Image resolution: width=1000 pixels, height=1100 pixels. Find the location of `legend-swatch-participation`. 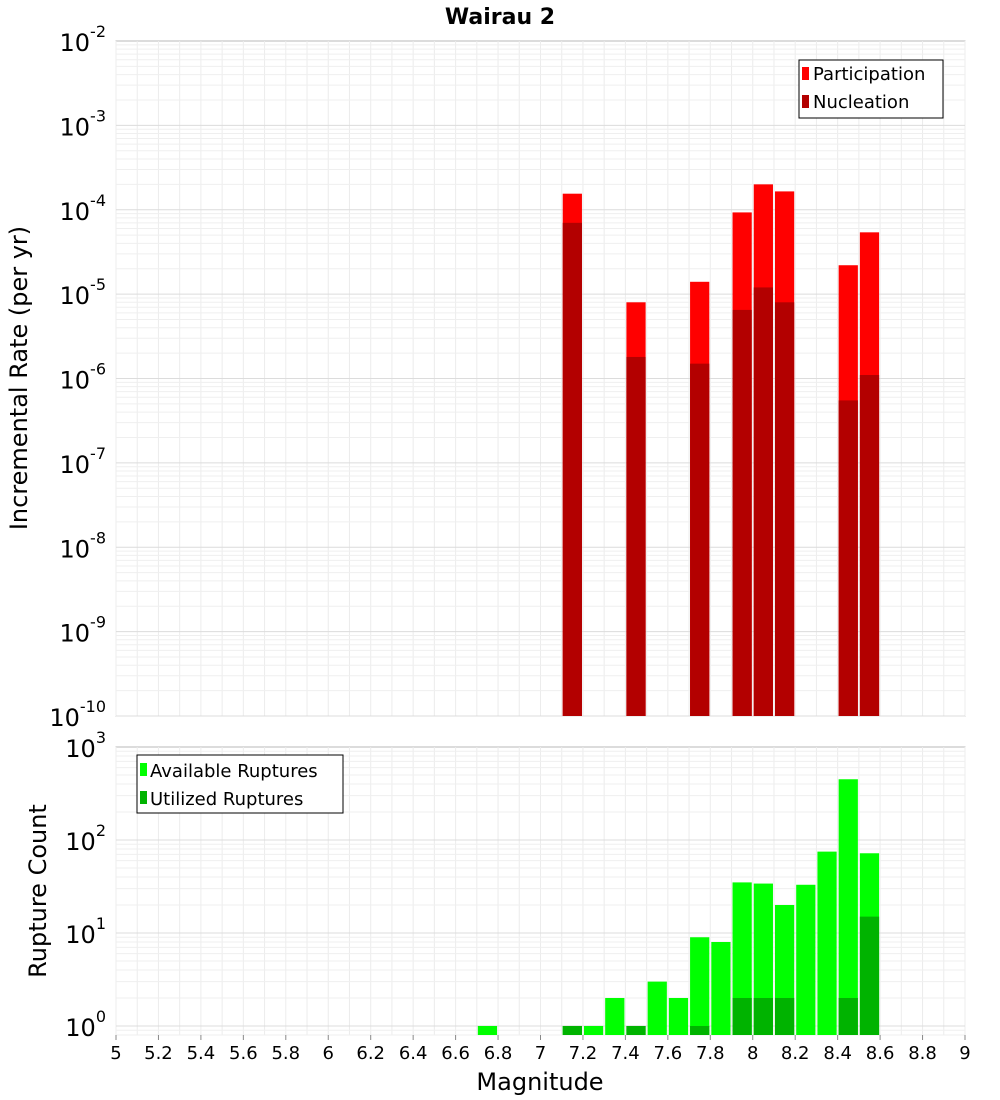

legend-swatch-participation is located at coordinates (805, 73).